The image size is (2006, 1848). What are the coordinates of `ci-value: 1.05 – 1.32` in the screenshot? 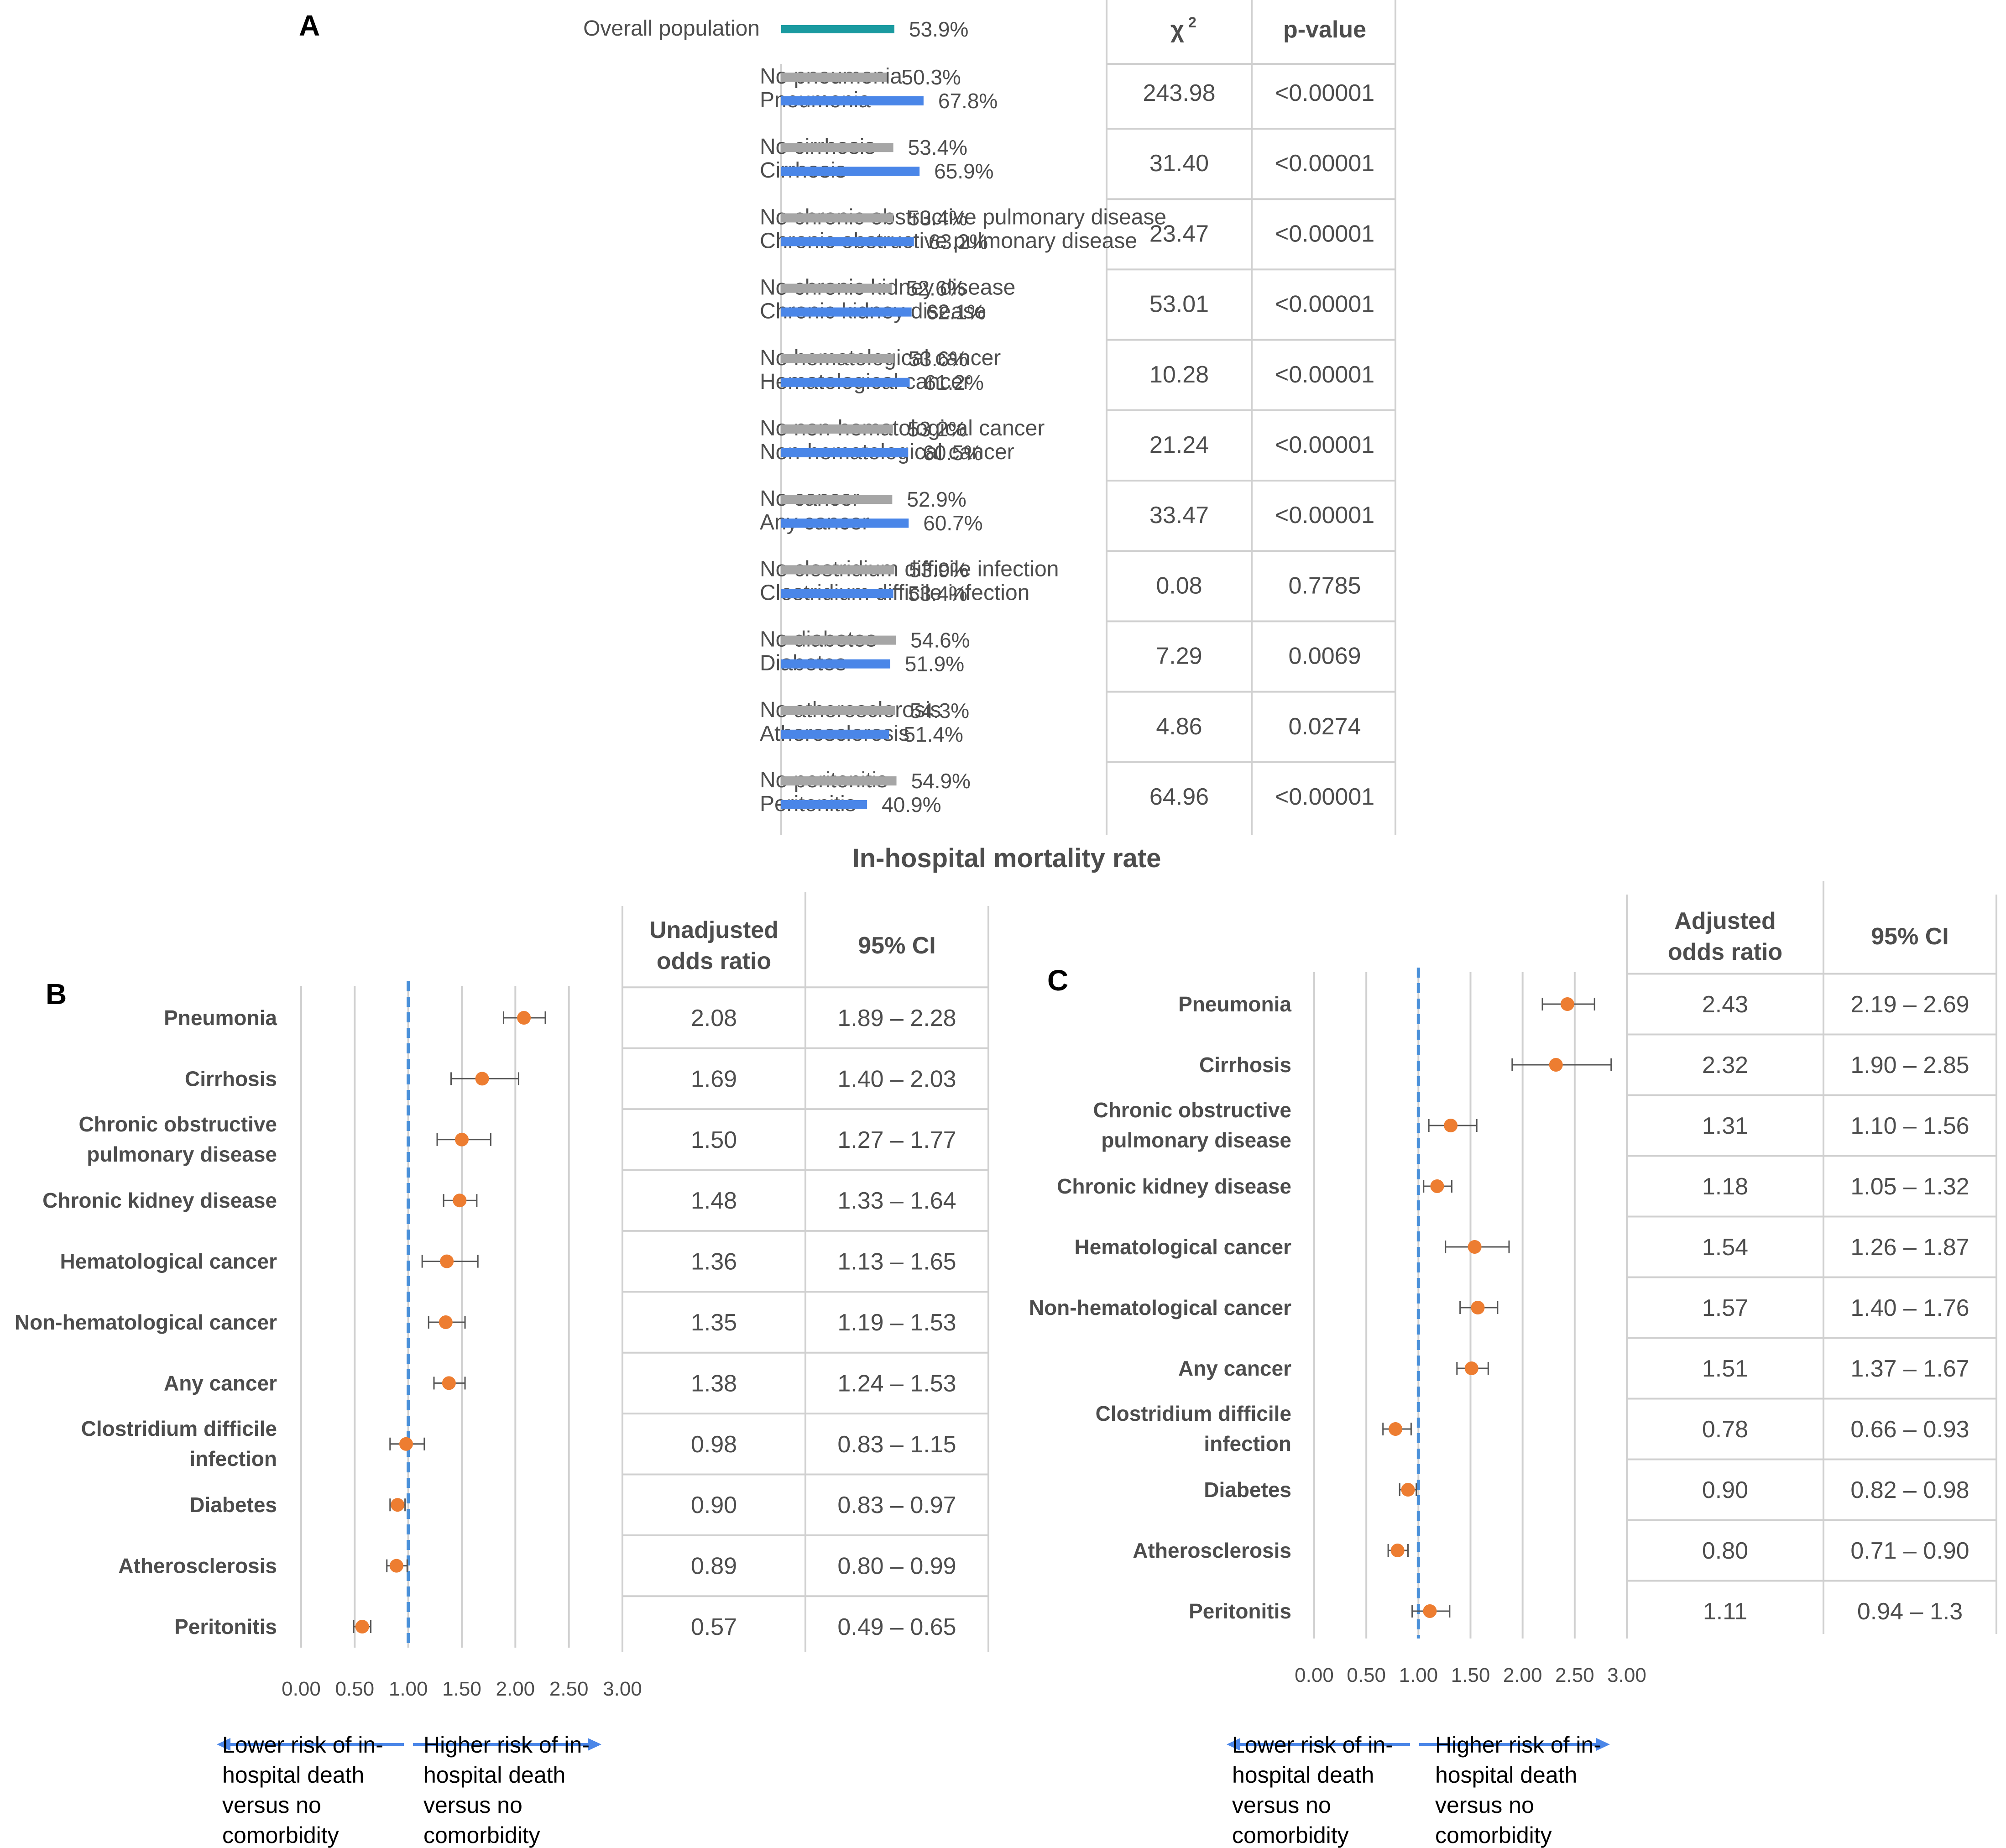 It's located at (1910, 1186).